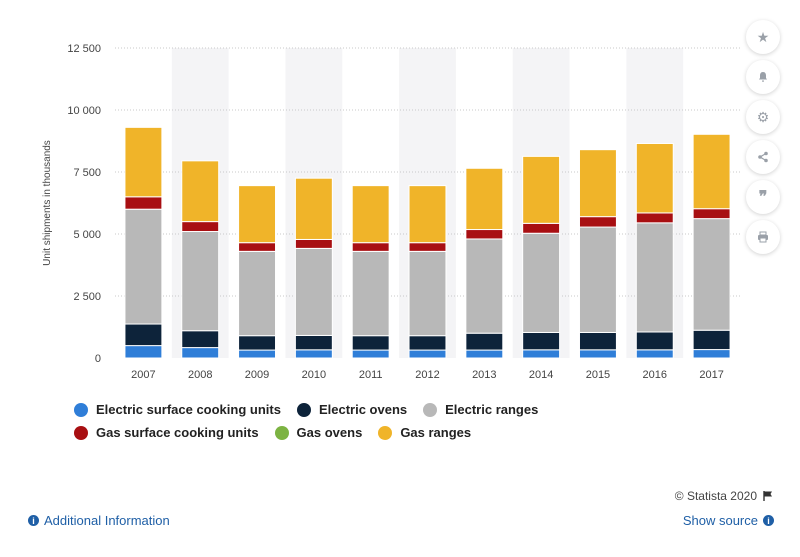  I want to click on additional-information-label: Additional Information, so click(107, 520).